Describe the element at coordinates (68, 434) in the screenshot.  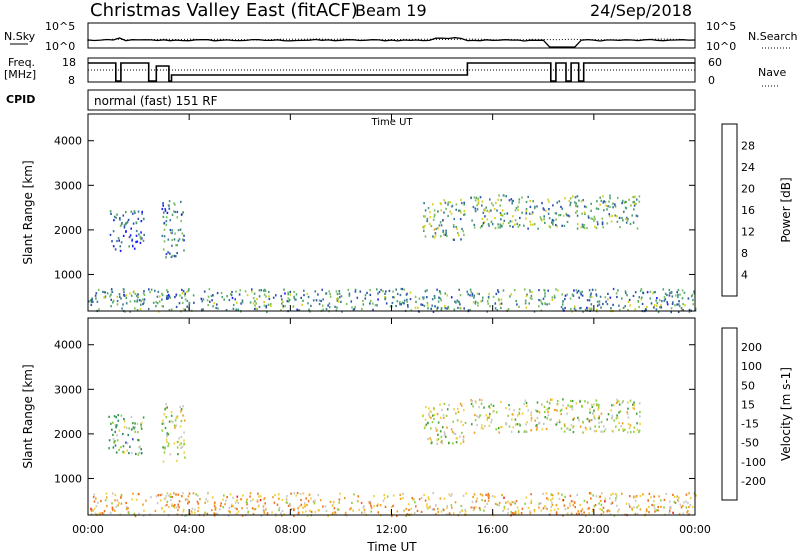
I see `velocity-ytick-label: 2000` at that location.